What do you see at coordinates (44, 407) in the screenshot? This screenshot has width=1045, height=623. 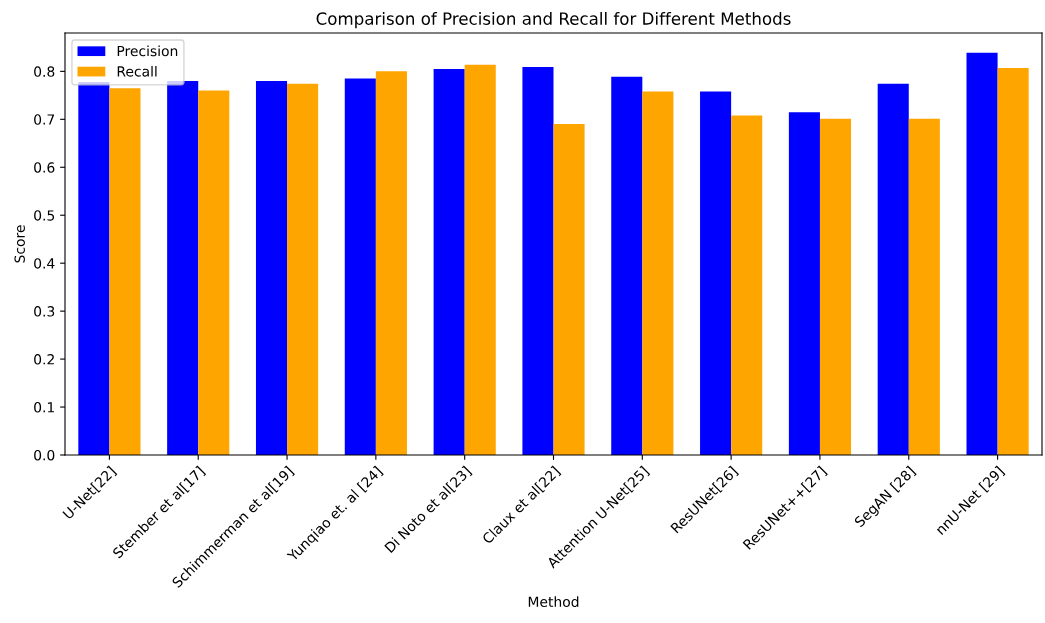 I see `y-tick-label: 0.1` at bounding box center [44, 407].